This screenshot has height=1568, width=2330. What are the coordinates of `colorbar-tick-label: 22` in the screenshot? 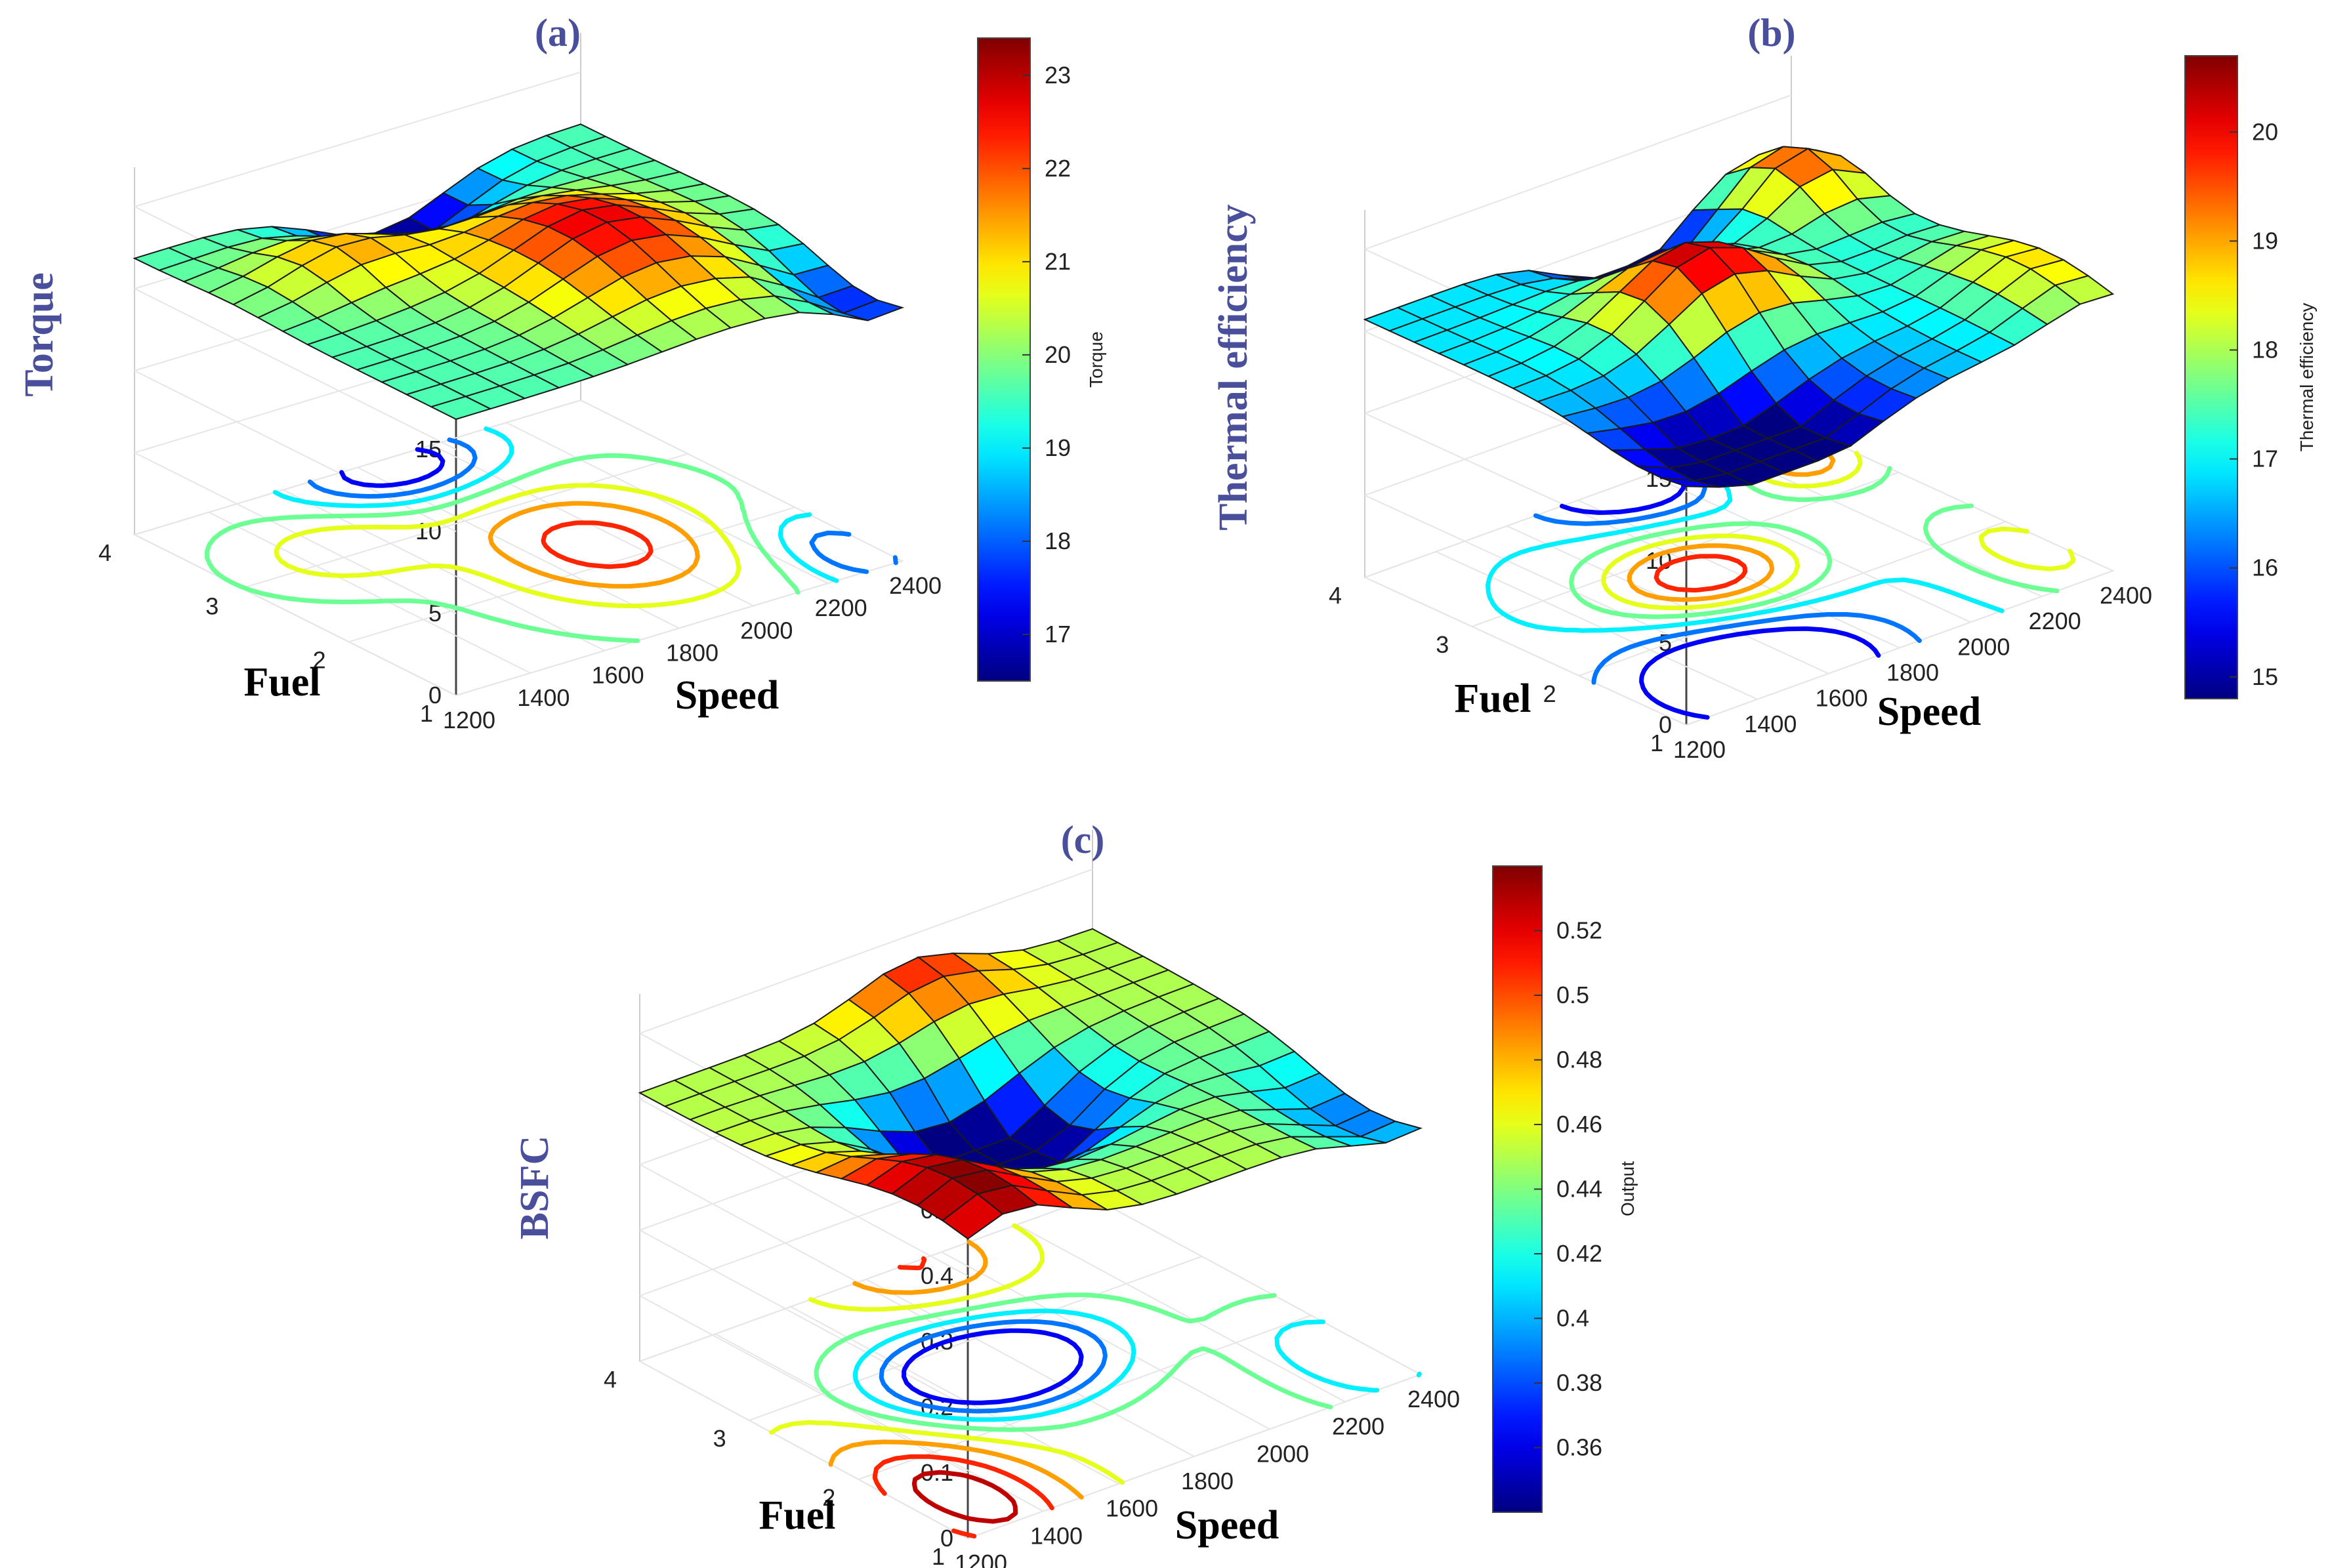 It's located at (1058, 168).